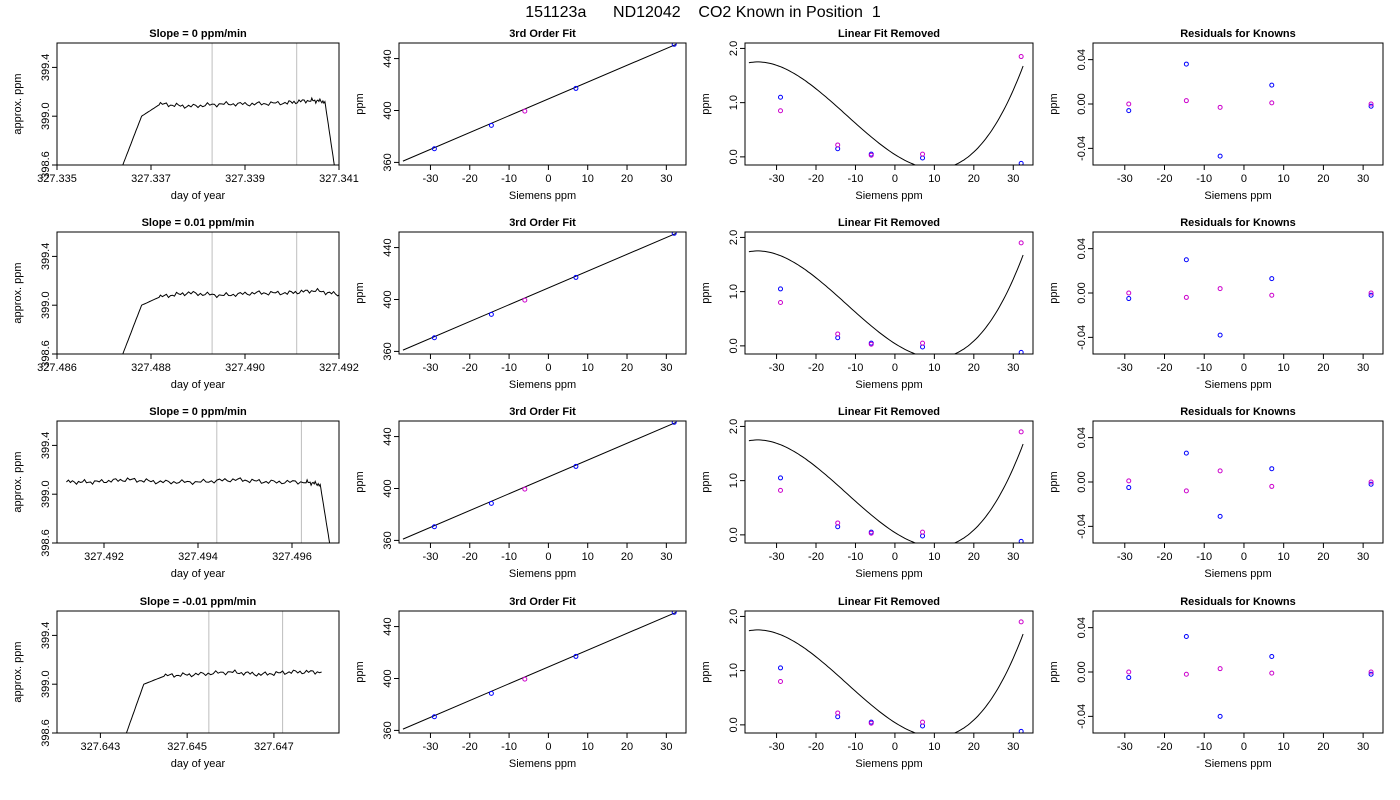  What do you see at coordinates (388, 351) in the screenshot?
I see `y-tick-label: 360` at bounding box center [388, 351].